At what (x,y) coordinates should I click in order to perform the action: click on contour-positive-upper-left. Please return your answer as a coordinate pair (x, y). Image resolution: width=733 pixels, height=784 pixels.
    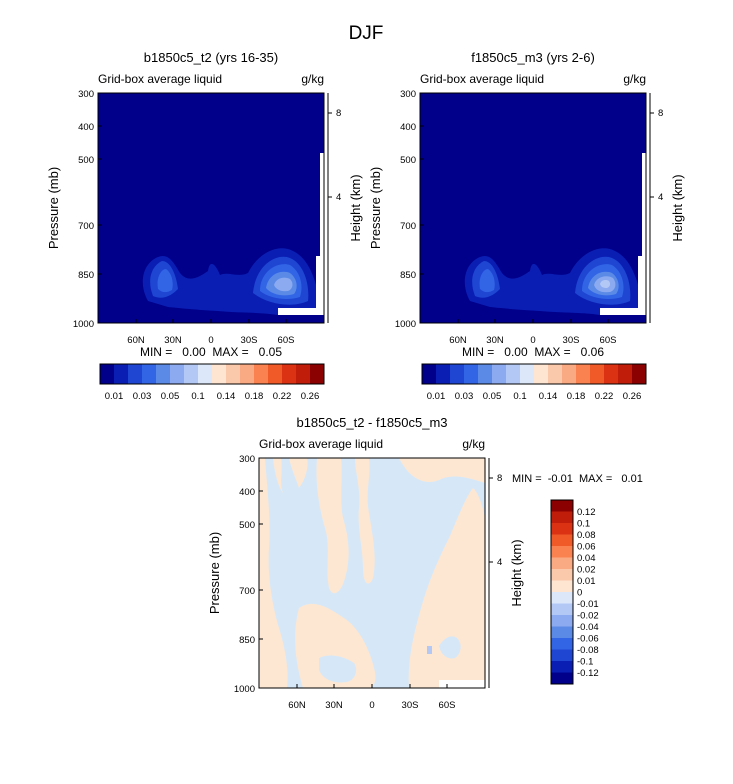
    Looking at the image, I should click on (298, 473).